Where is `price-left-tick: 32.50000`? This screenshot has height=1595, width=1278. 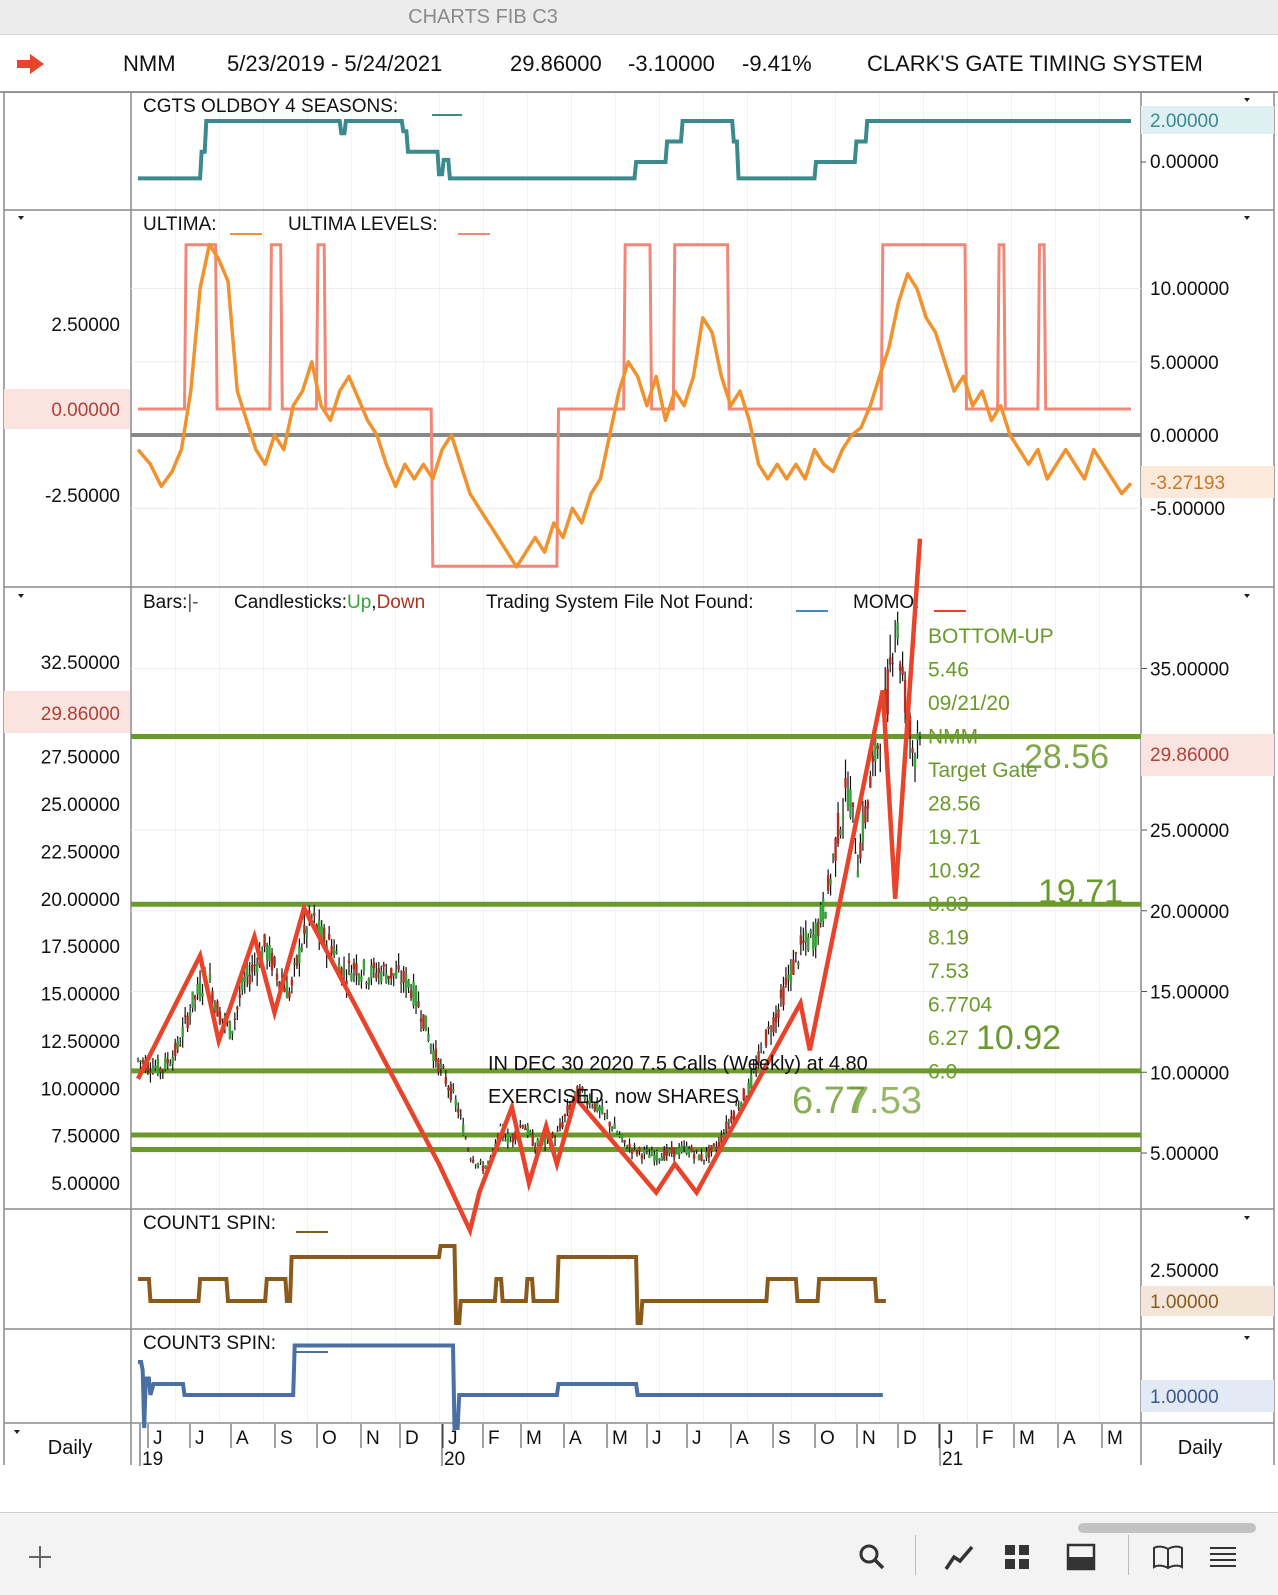
price-left-tick: 32.50000 is located at coordinates (80, 663).